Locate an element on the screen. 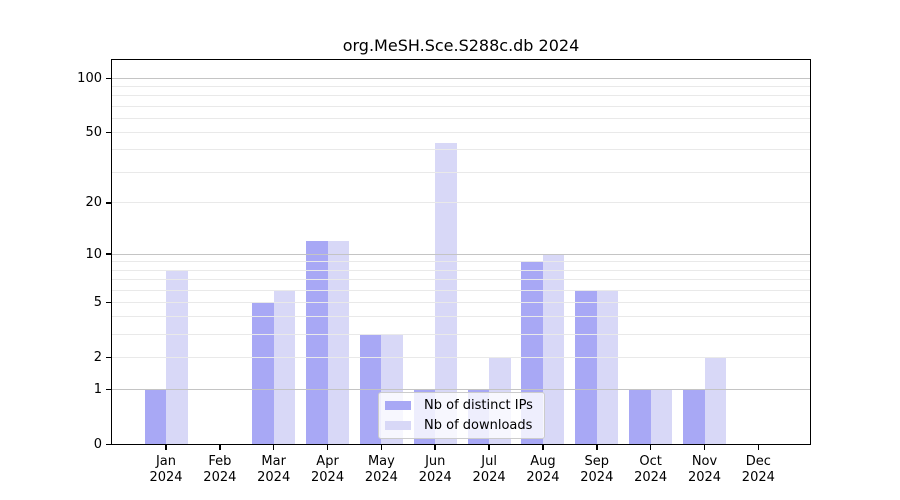 This screenshot has height=500, width=900. x-tick-label-jan: Jan 2024 is located at coordinates (166, 470).